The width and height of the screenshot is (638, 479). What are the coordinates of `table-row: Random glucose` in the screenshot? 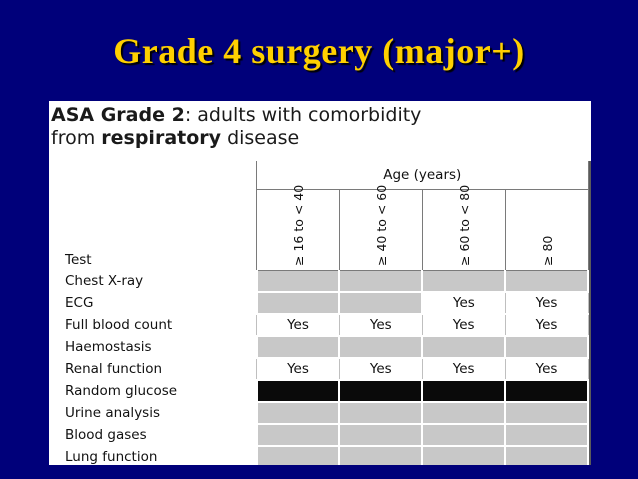 It's located at (319, 391).